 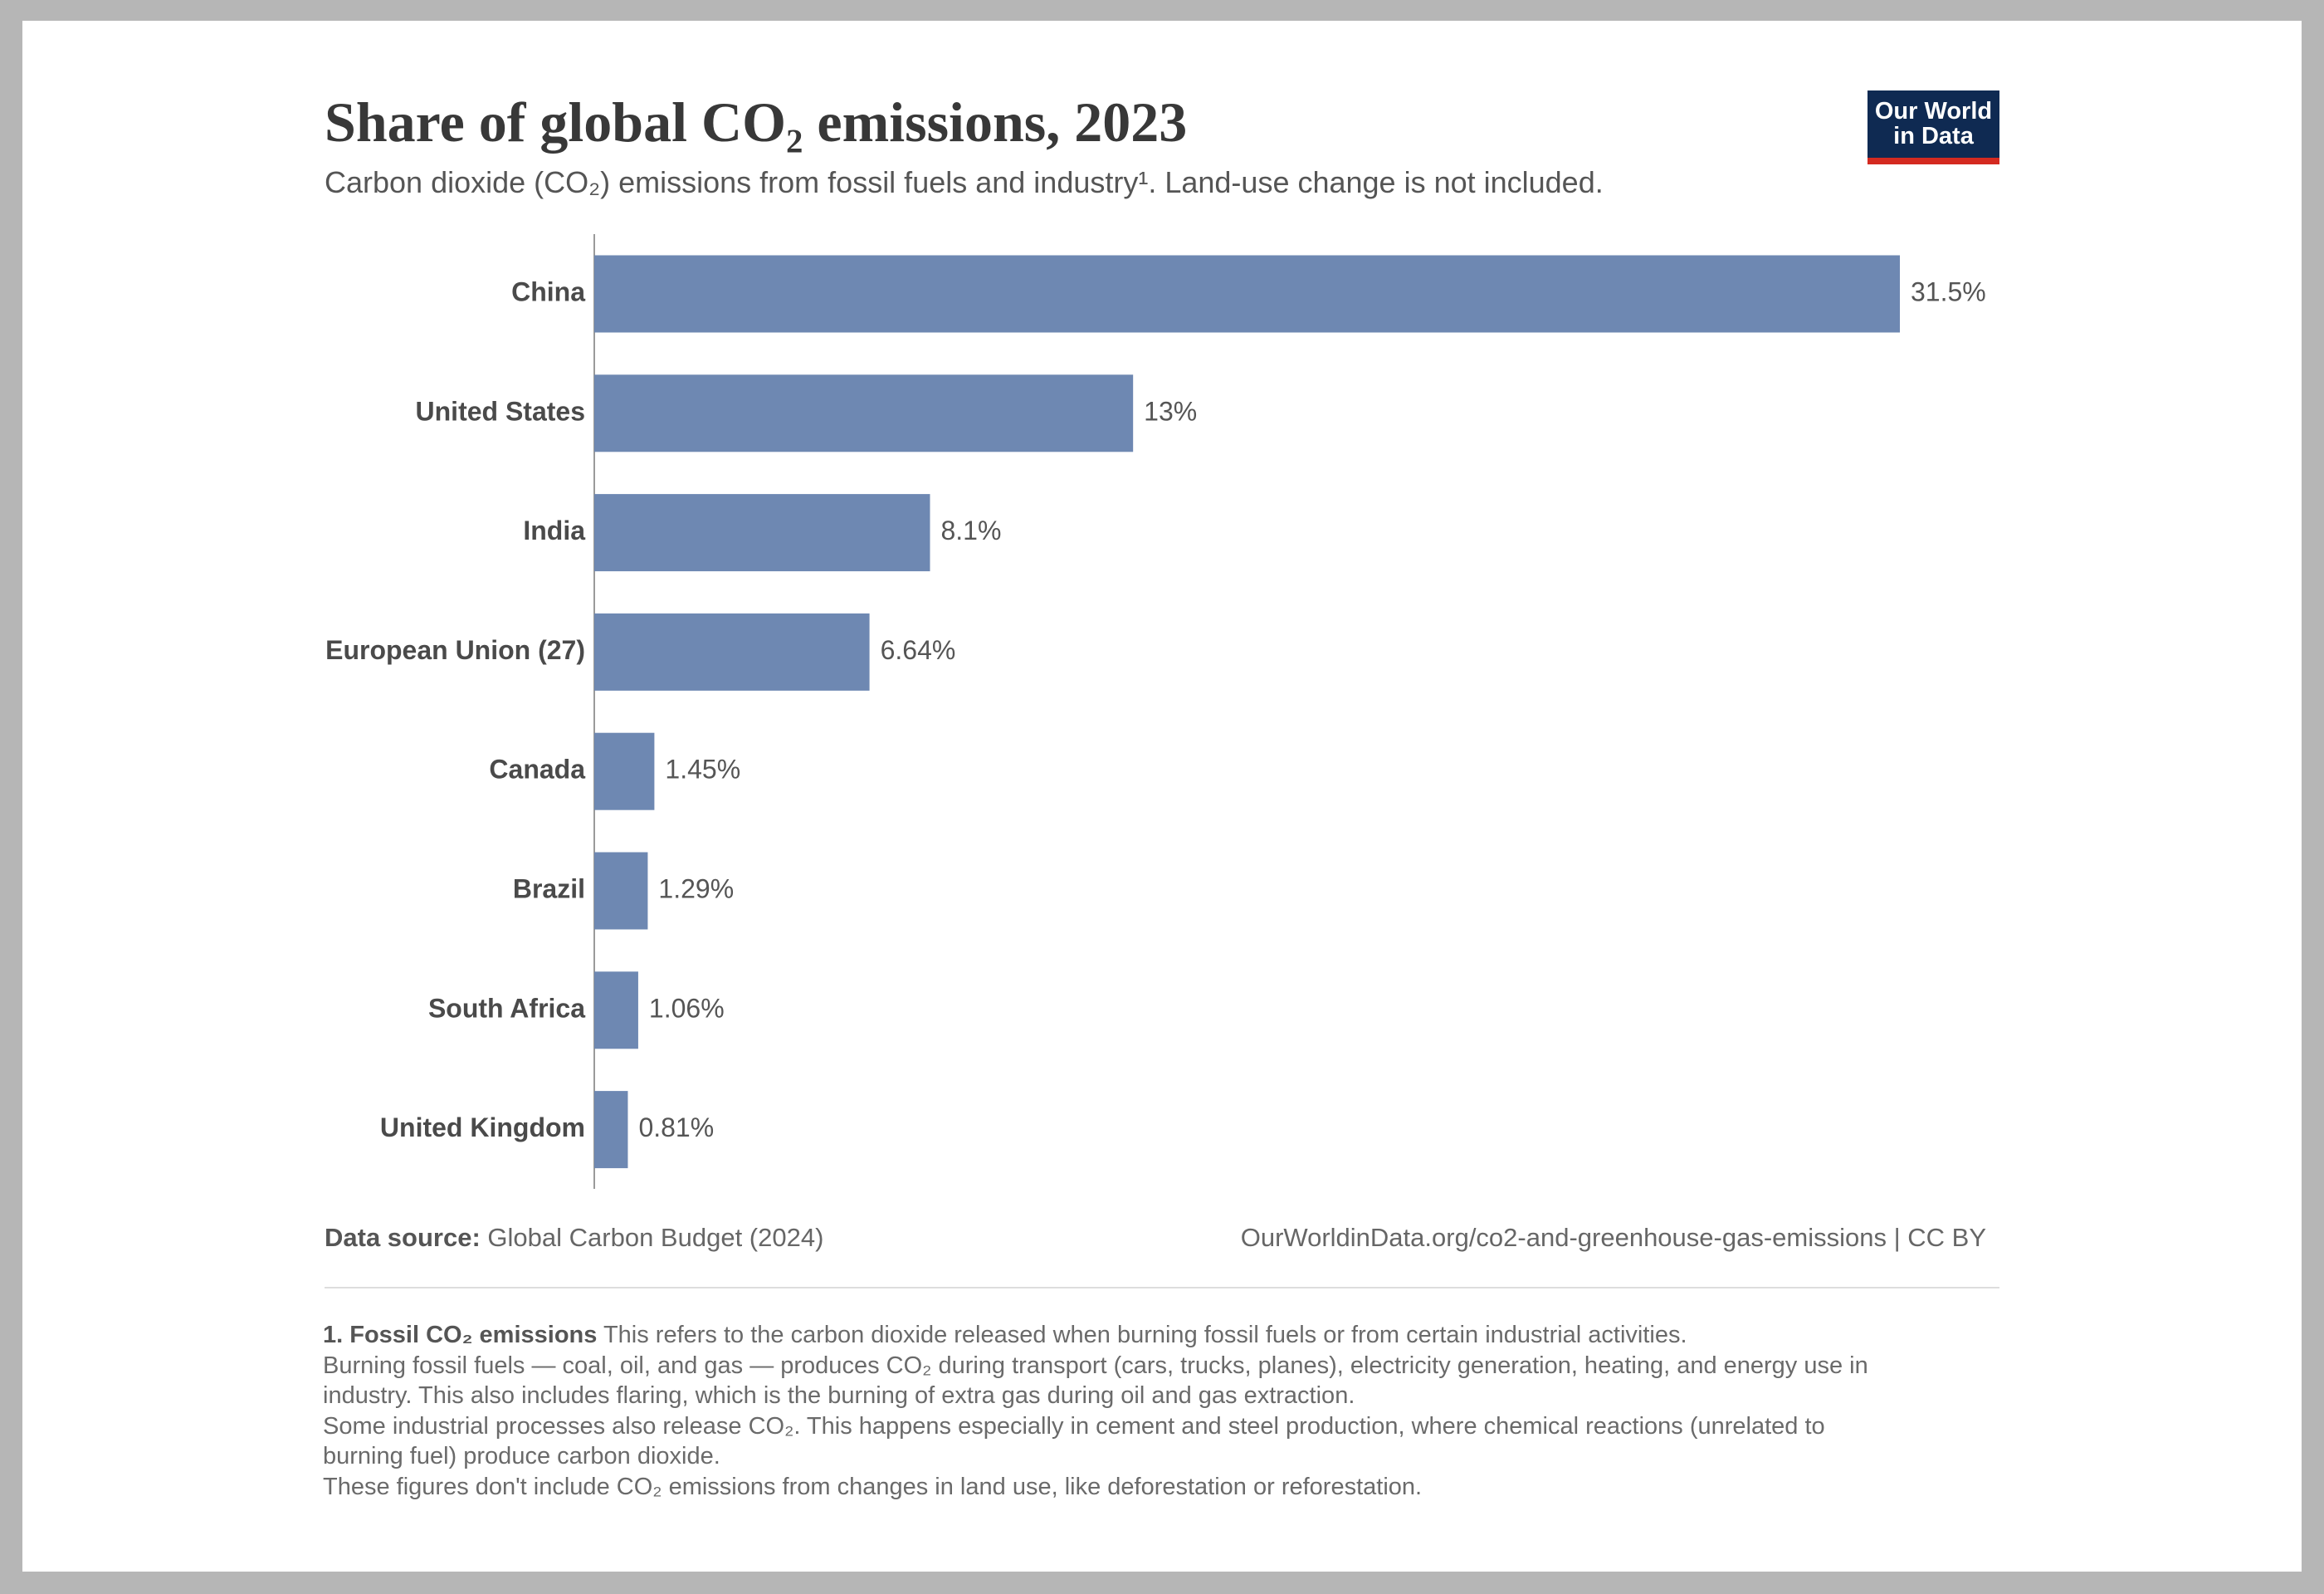 What do you see at coordinates (460, 1335) in the screenshot?
I see `footnote-heading: 1. Fossil CO₂ emissions` at bounding box center [460, 1335].